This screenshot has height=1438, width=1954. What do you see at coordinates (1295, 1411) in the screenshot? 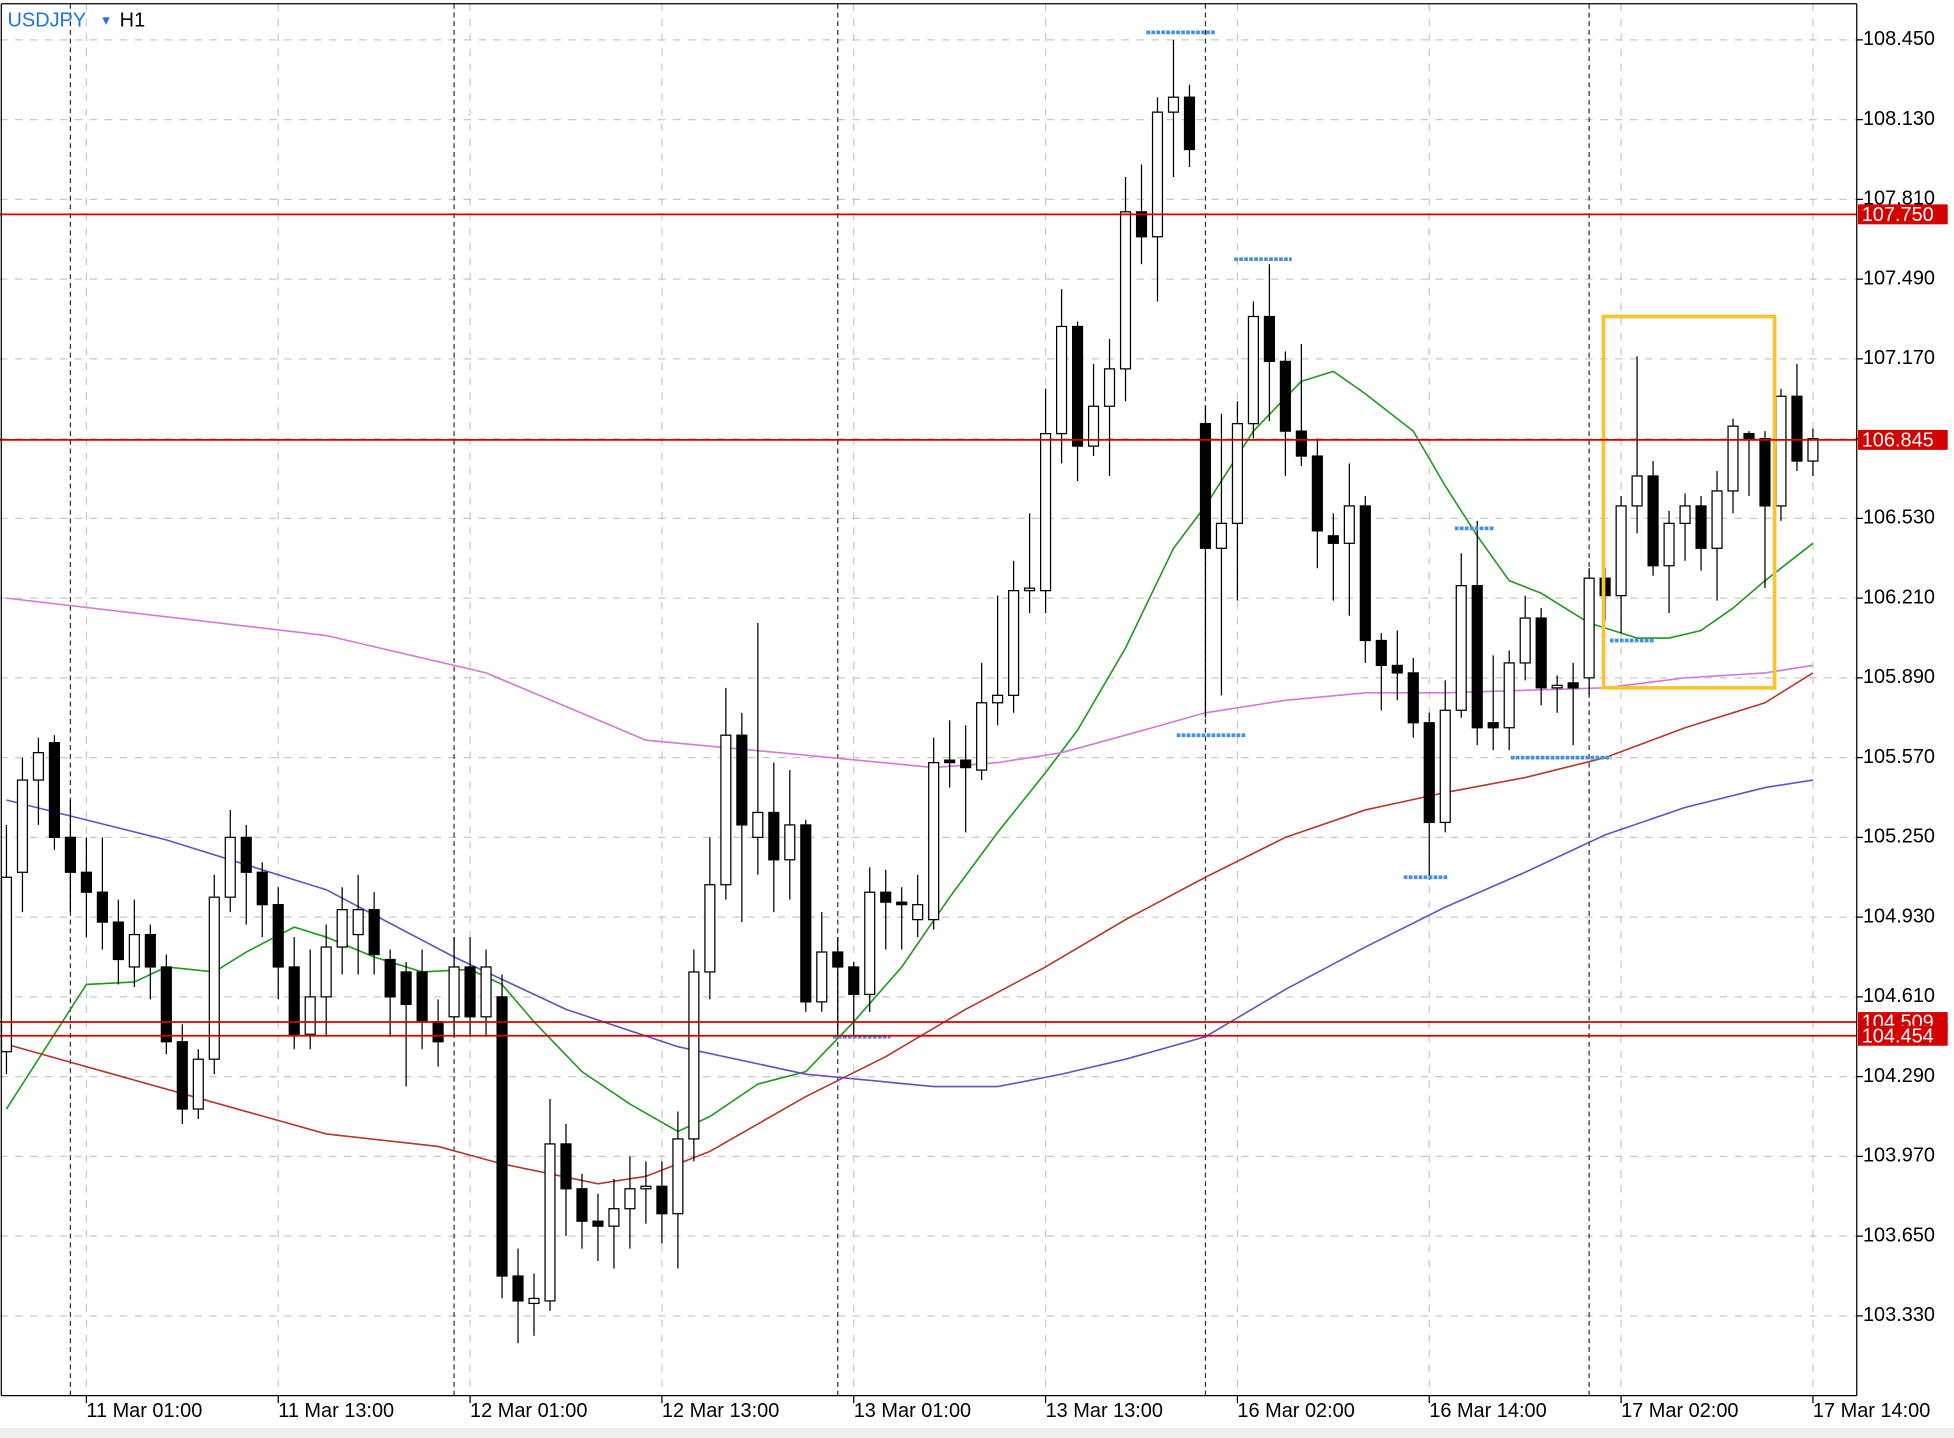
I see `x-tick-label: 16 Mar 02:00` at bounding box center [1295, 1411].